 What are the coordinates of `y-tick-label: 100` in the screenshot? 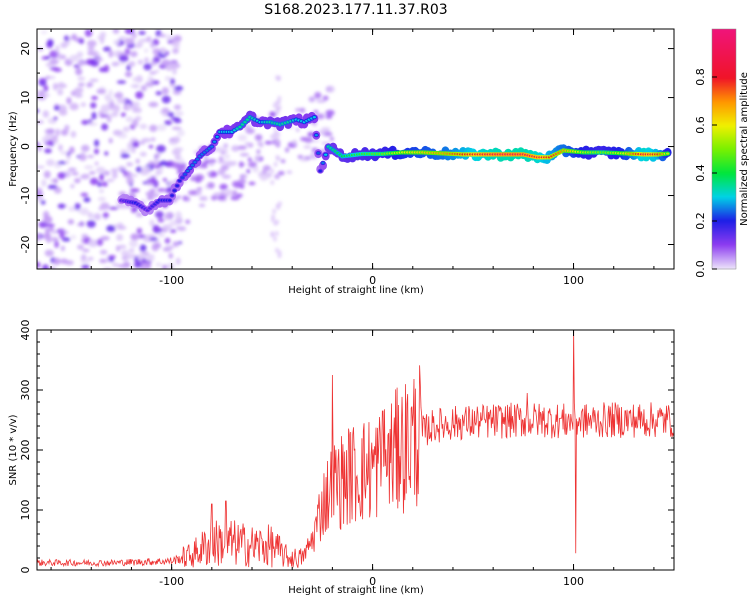 It's located at (25, 510).